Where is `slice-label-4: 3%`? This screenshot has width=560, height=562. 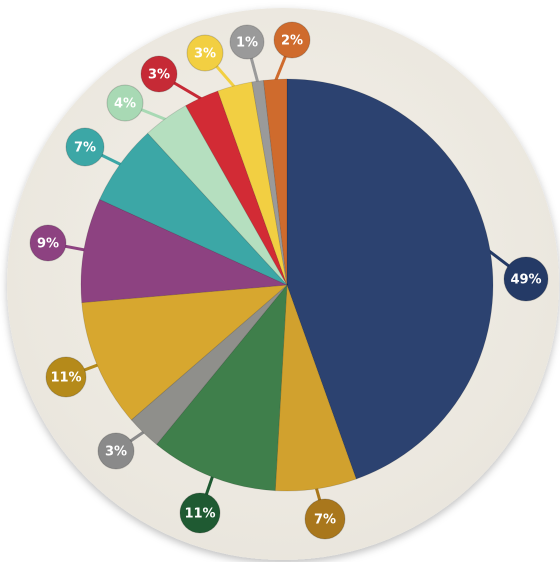 slice-label-4: 3% is located at coordinates (116, 451).